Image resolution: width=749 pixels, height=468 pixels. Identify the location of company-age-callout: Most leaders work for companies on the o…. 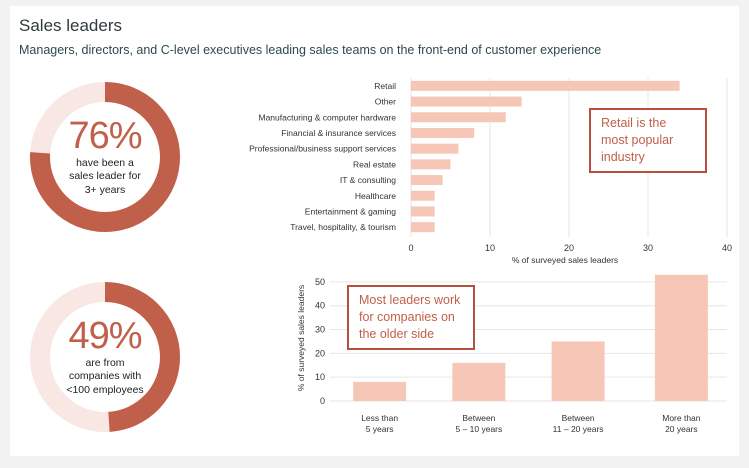
(411, 317).